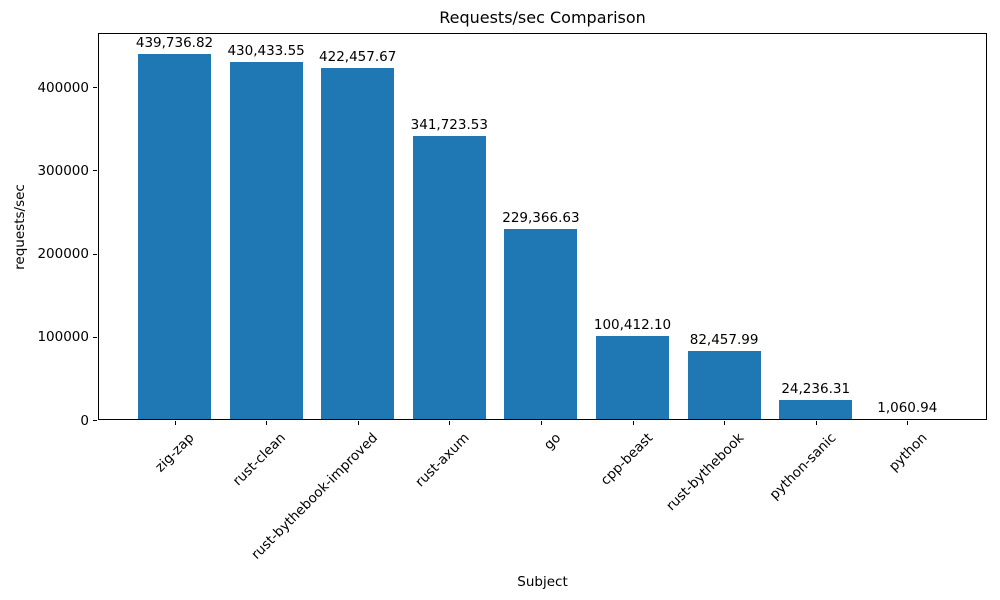 This screenshot has width=1000, height=600. What do you see at coordinates (358, 57) in the screenshot?
I see `bar-value-label: 422,457.67` at bounding box center [358, 57].